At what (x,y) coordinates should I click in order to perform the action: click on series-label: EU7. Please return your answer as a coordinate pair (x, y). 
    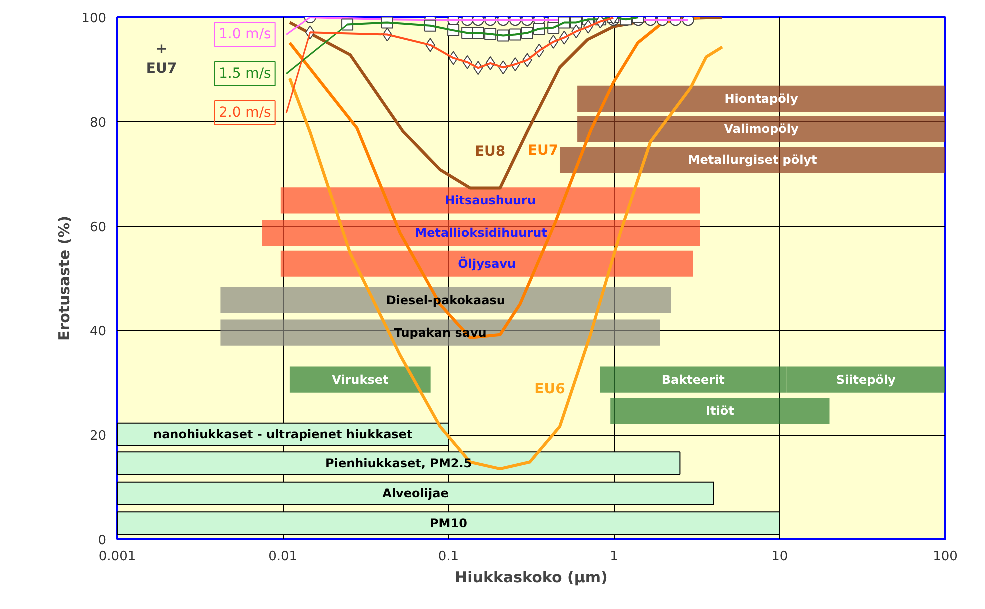
    Looking at the image, I should click on (543, 151).